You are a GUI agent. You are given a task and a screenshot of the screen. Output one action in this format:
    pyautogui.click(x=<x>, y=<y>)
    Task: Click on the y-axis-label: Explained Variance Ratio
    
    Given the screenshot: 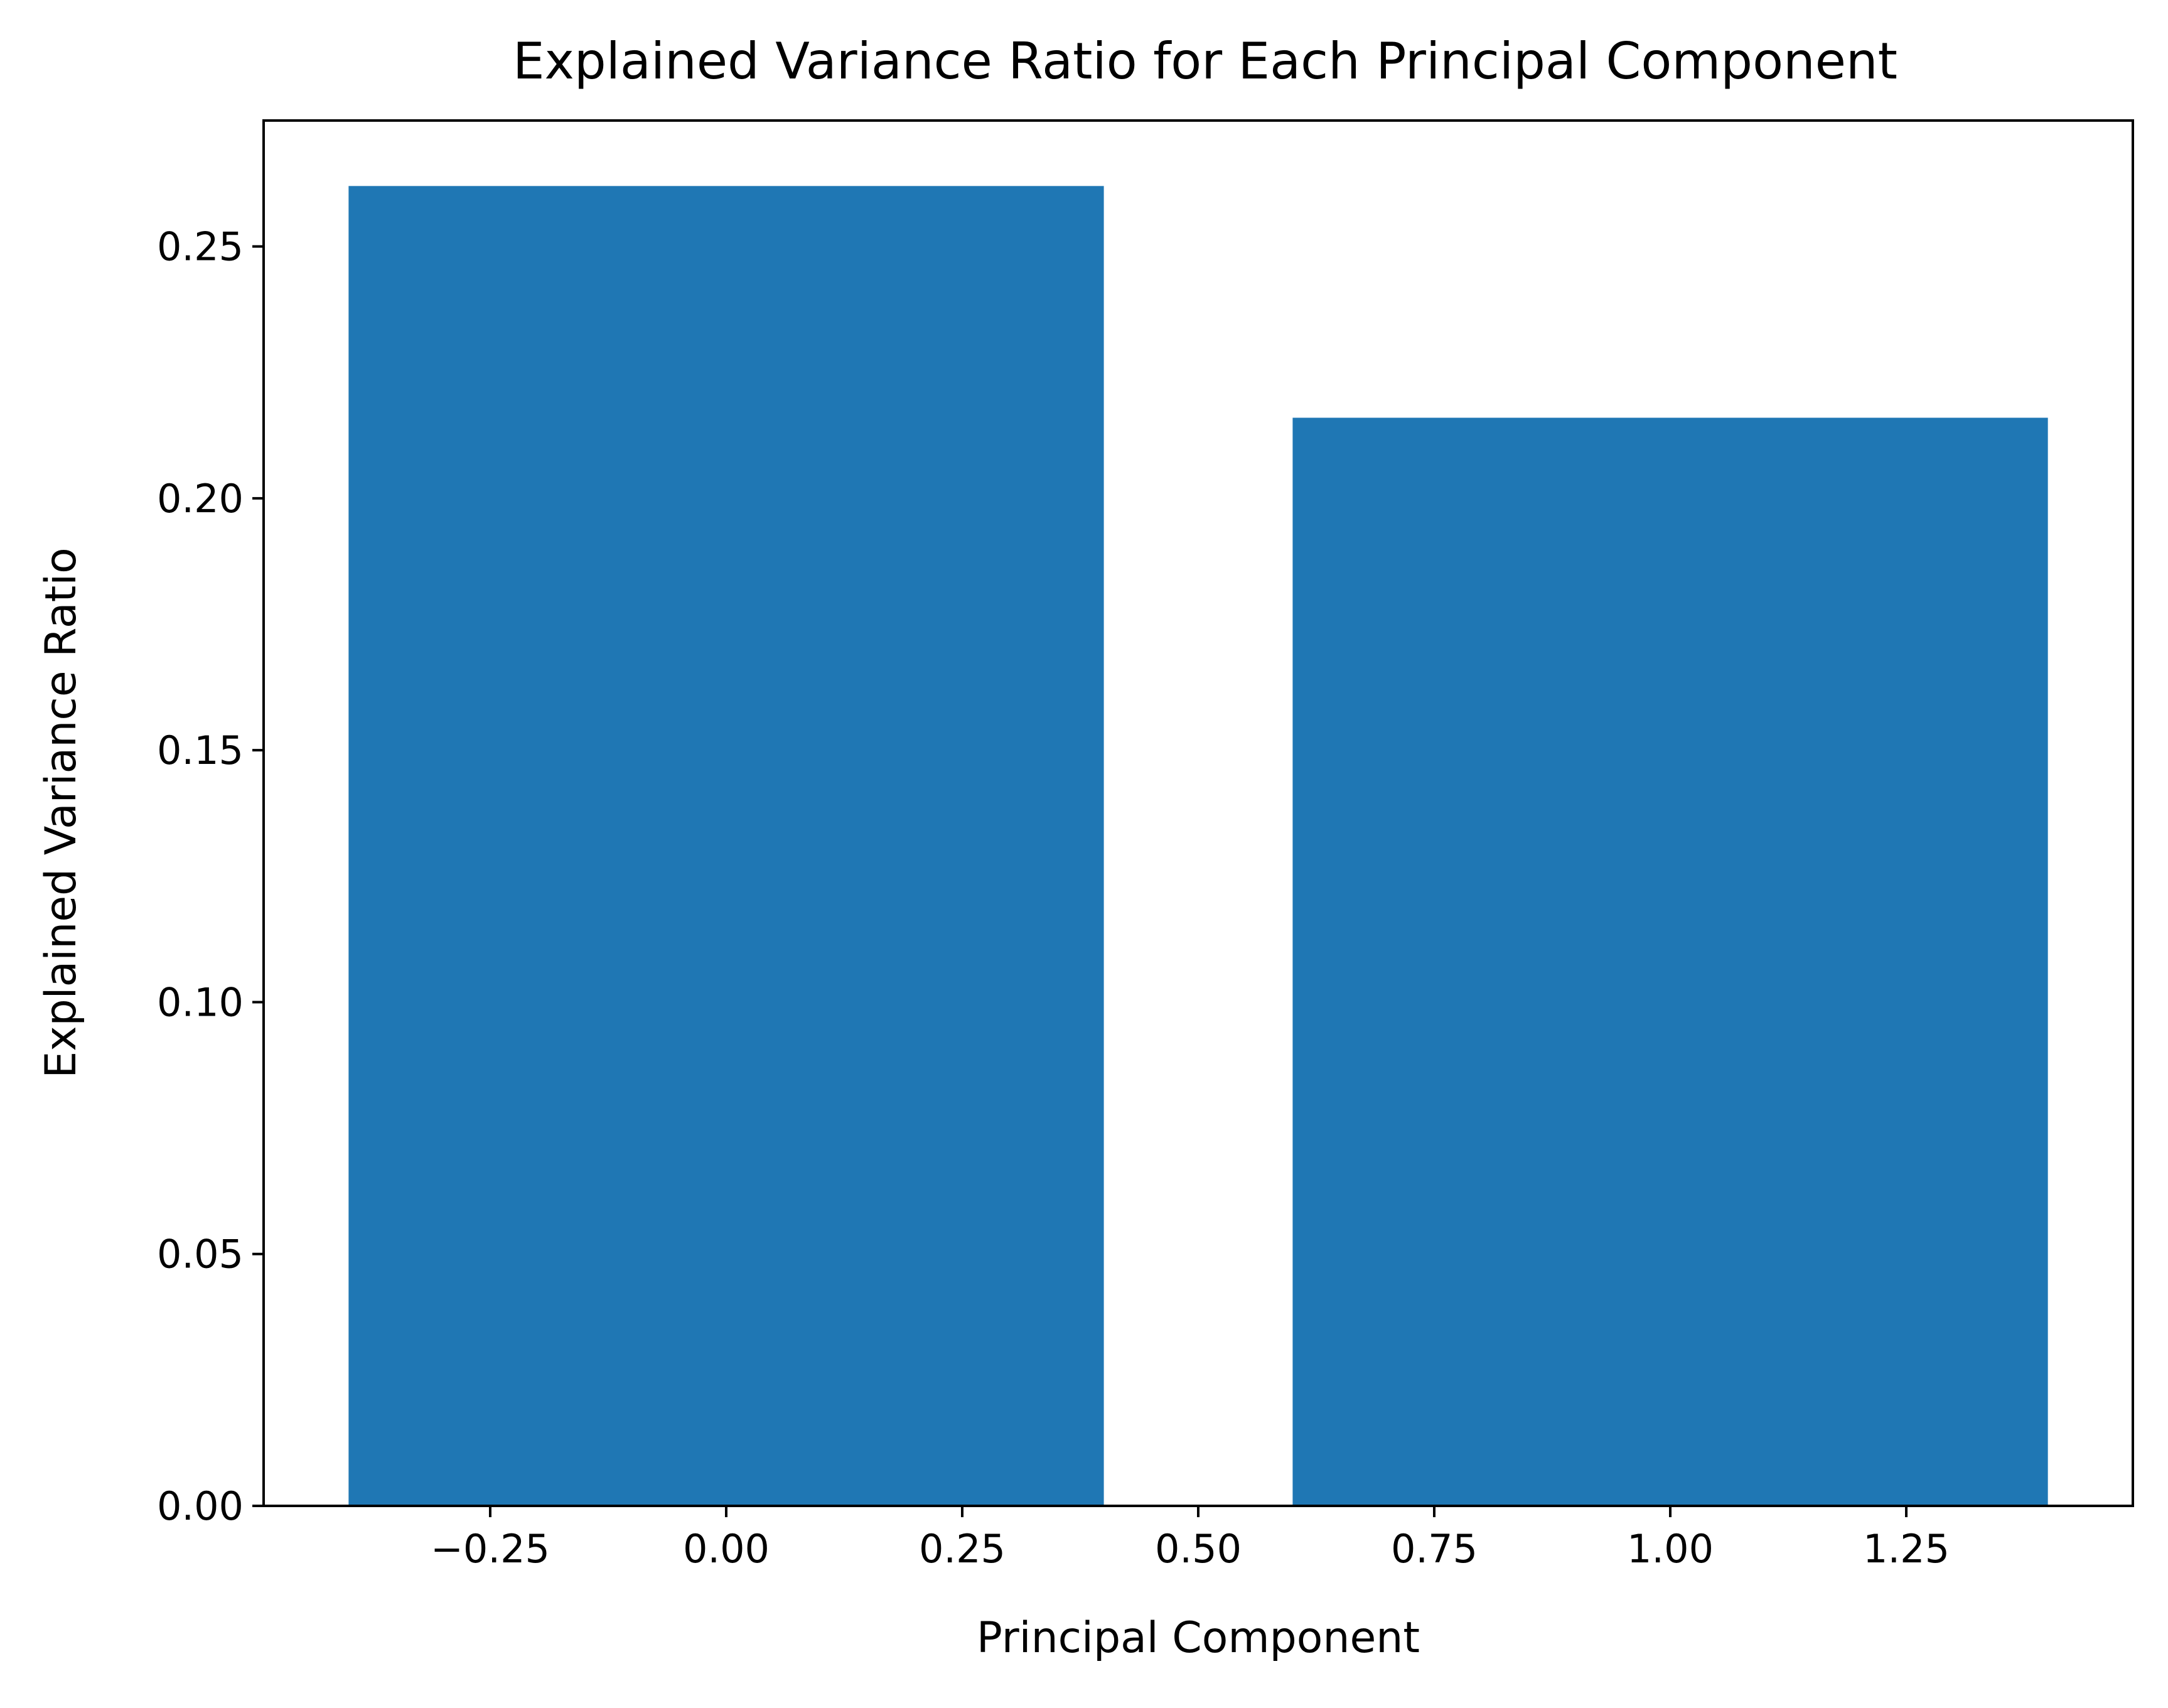 What is the action you would take?
    pyautogui.click(x=61, y=812)
    